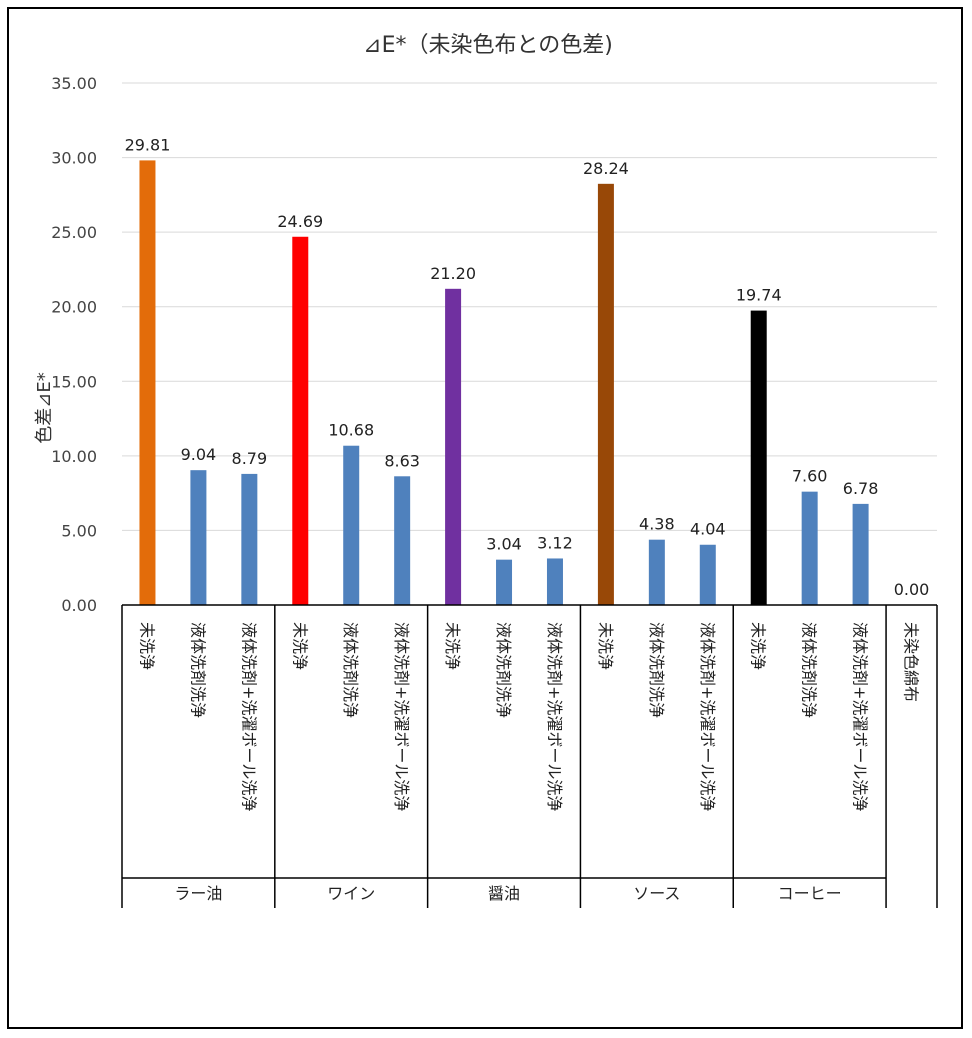 The width and height of the screenshot is (972, 1038). Describe the element at coordinates (810, 893) in the screenshot. I see `group-label: コーヒー` at that location.